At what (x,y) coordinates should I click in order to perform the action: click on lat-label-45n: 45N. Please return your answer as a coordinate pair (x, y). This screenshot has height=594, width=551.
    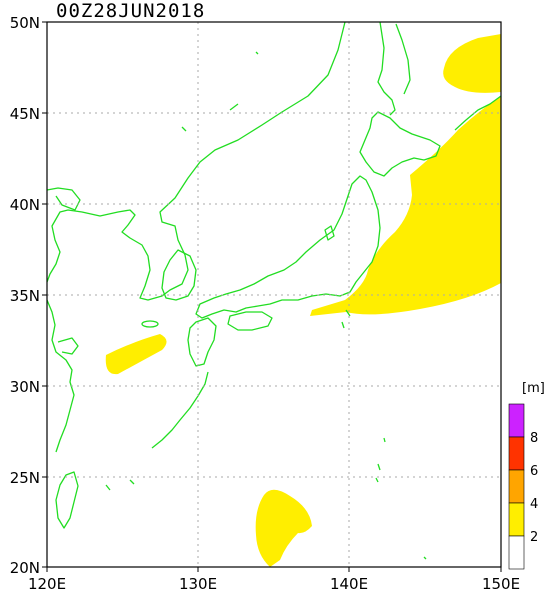
    Looking at the image, I should click on (25, 114).